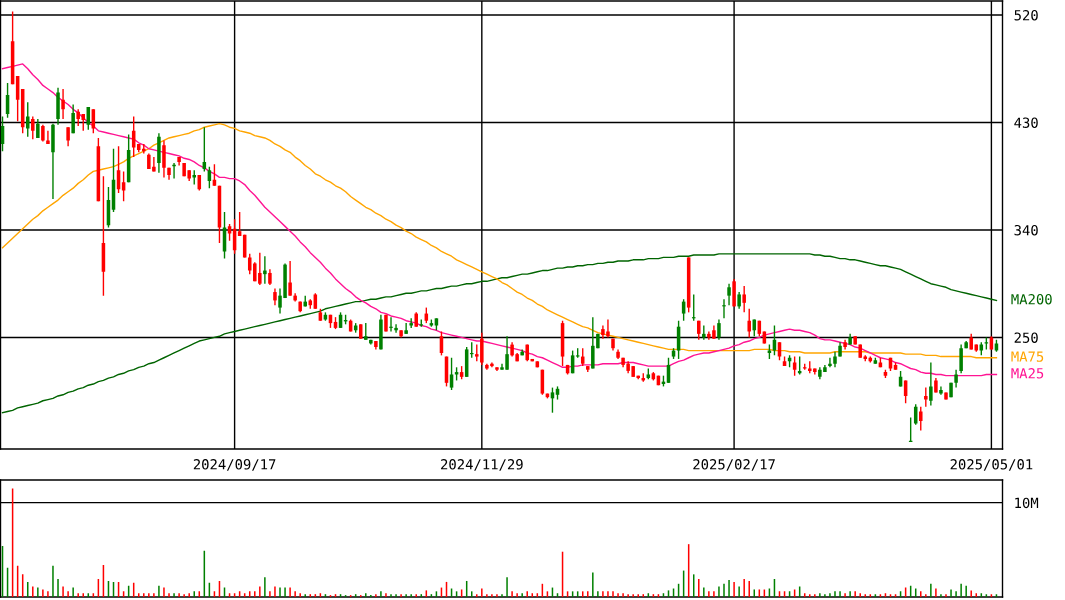  Describe the element at coordinates (991, 465) in the screenshot. I see `x-tick-label: 2025/05/01` at that location.